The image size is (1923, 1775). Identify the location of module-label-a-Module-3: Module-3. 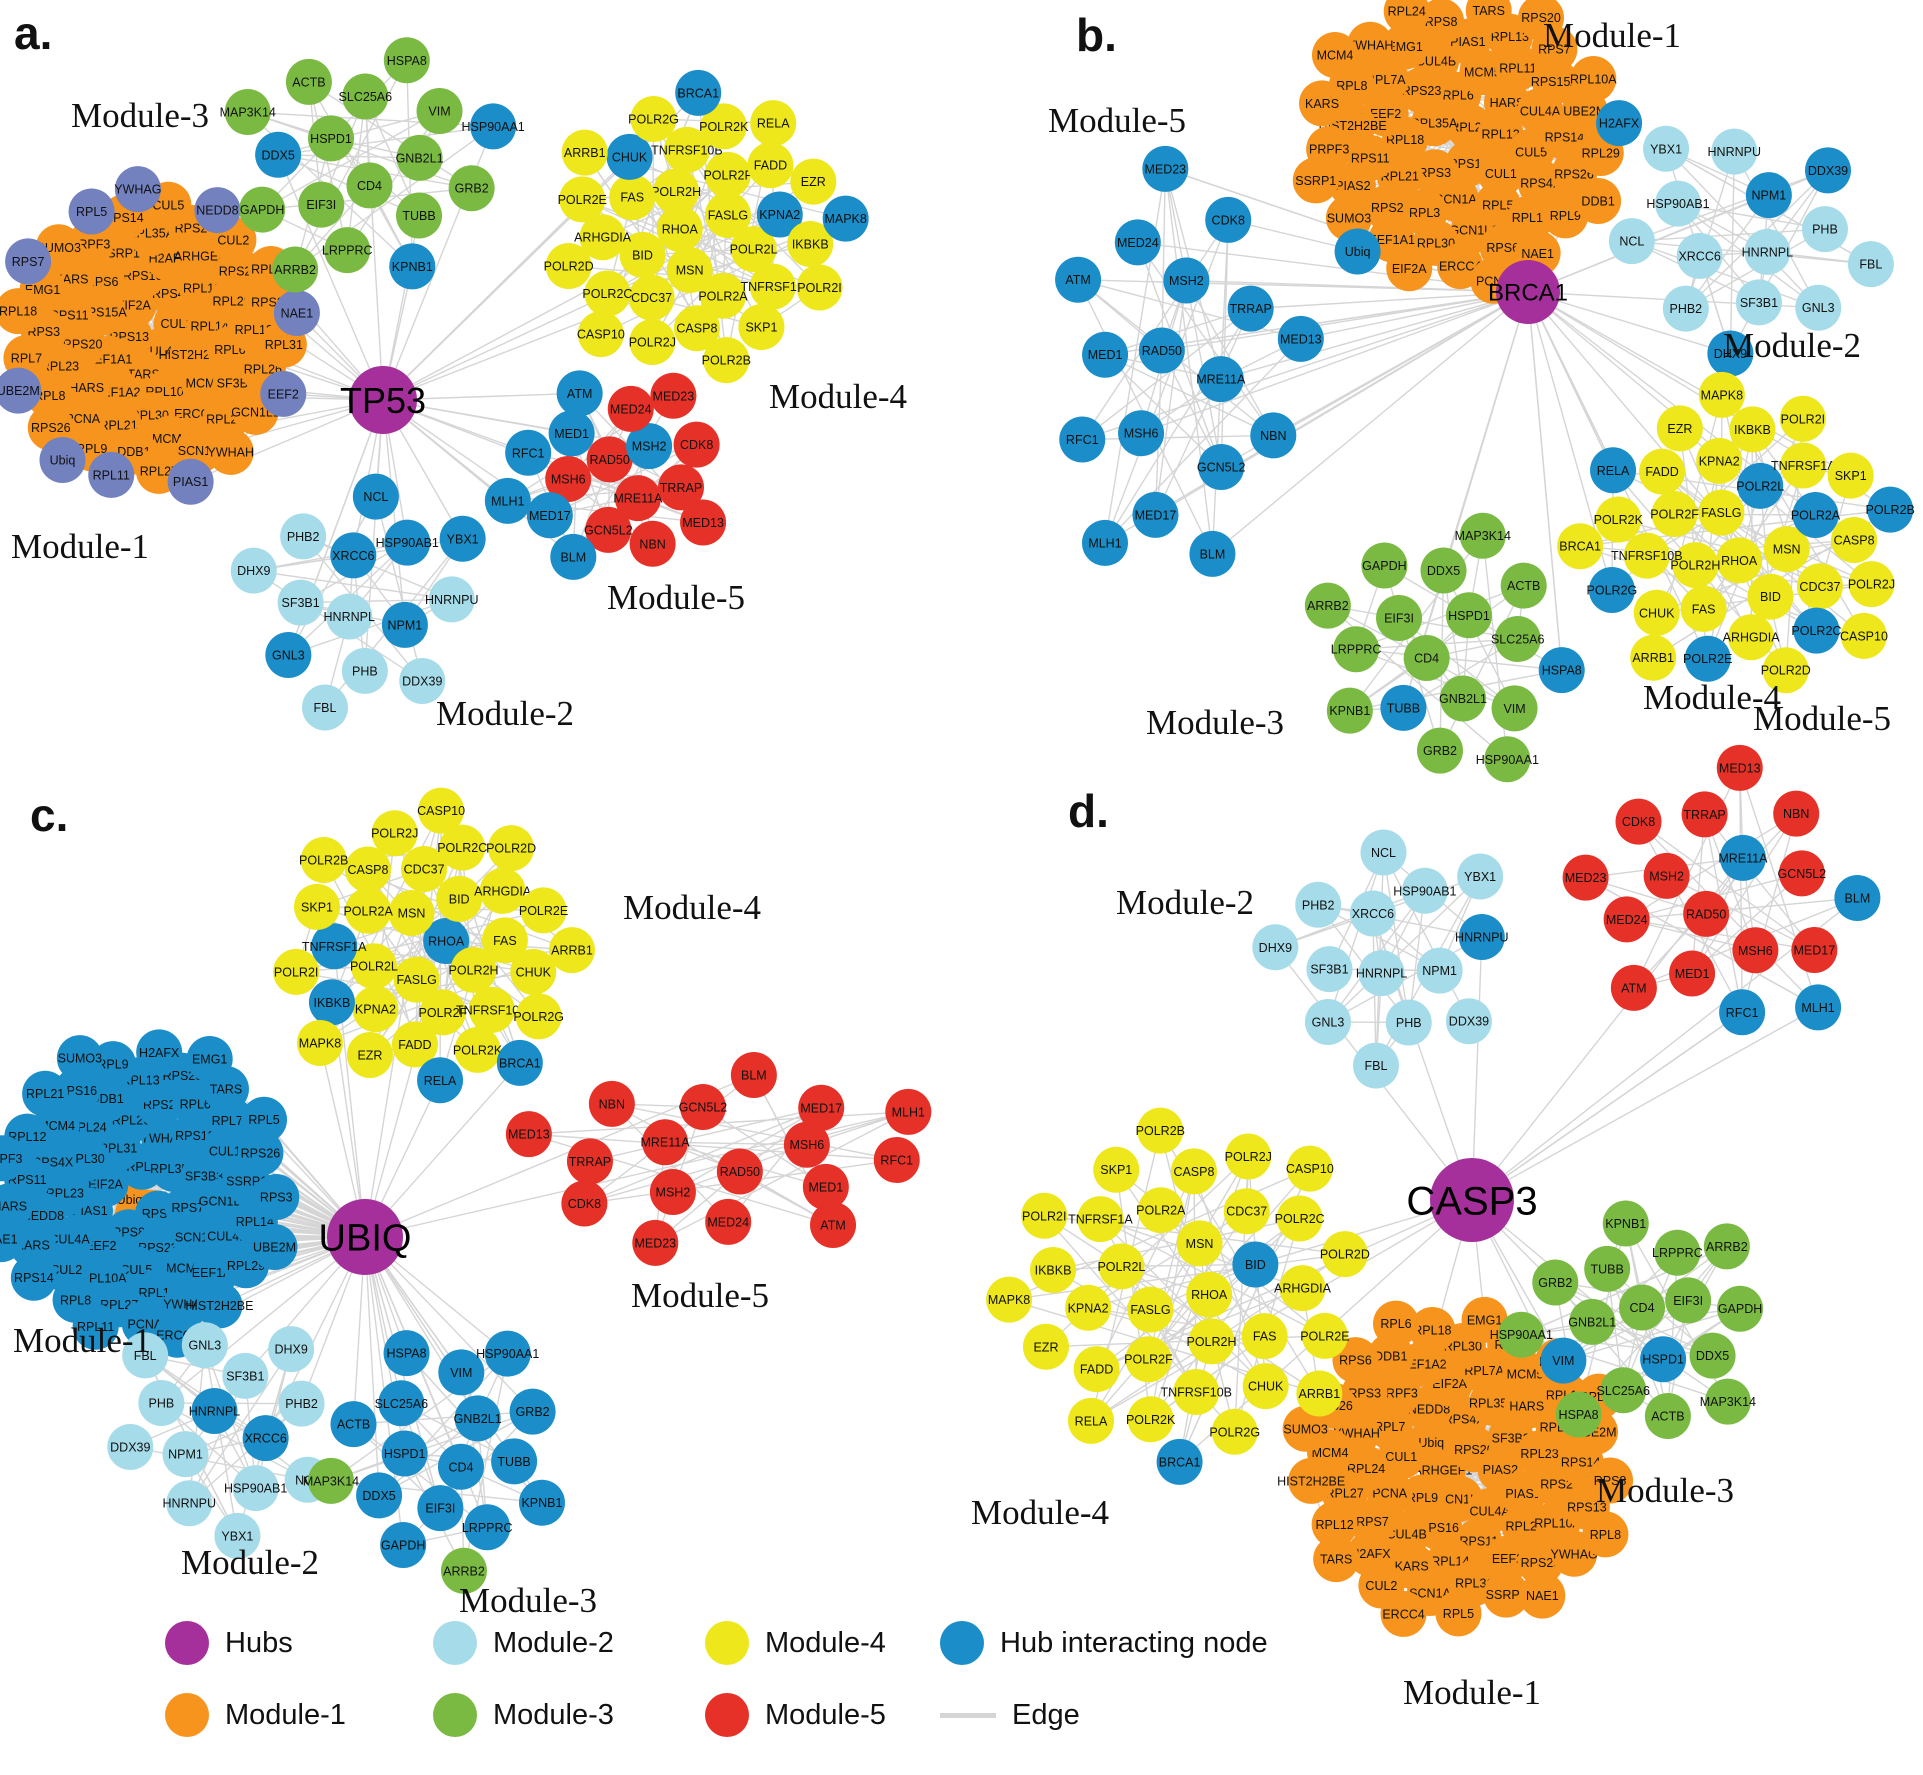
(140, 115).